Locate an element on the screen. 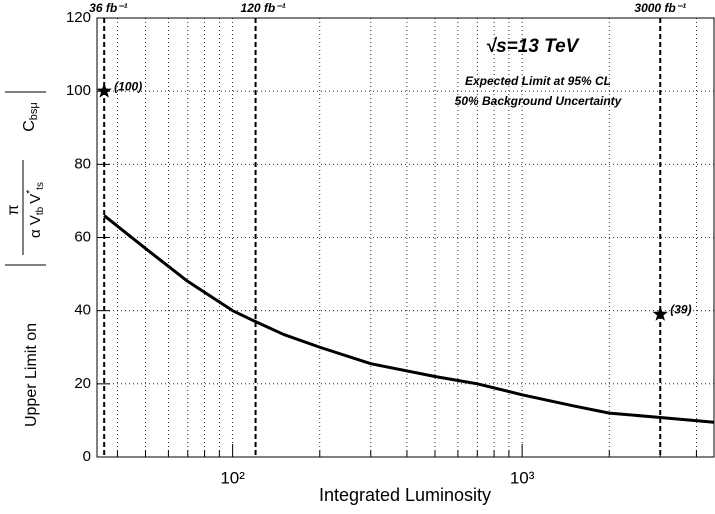 The height and width of the screenshot is (514, 715). den-sub2: ts is located at coordinates (40, 186).